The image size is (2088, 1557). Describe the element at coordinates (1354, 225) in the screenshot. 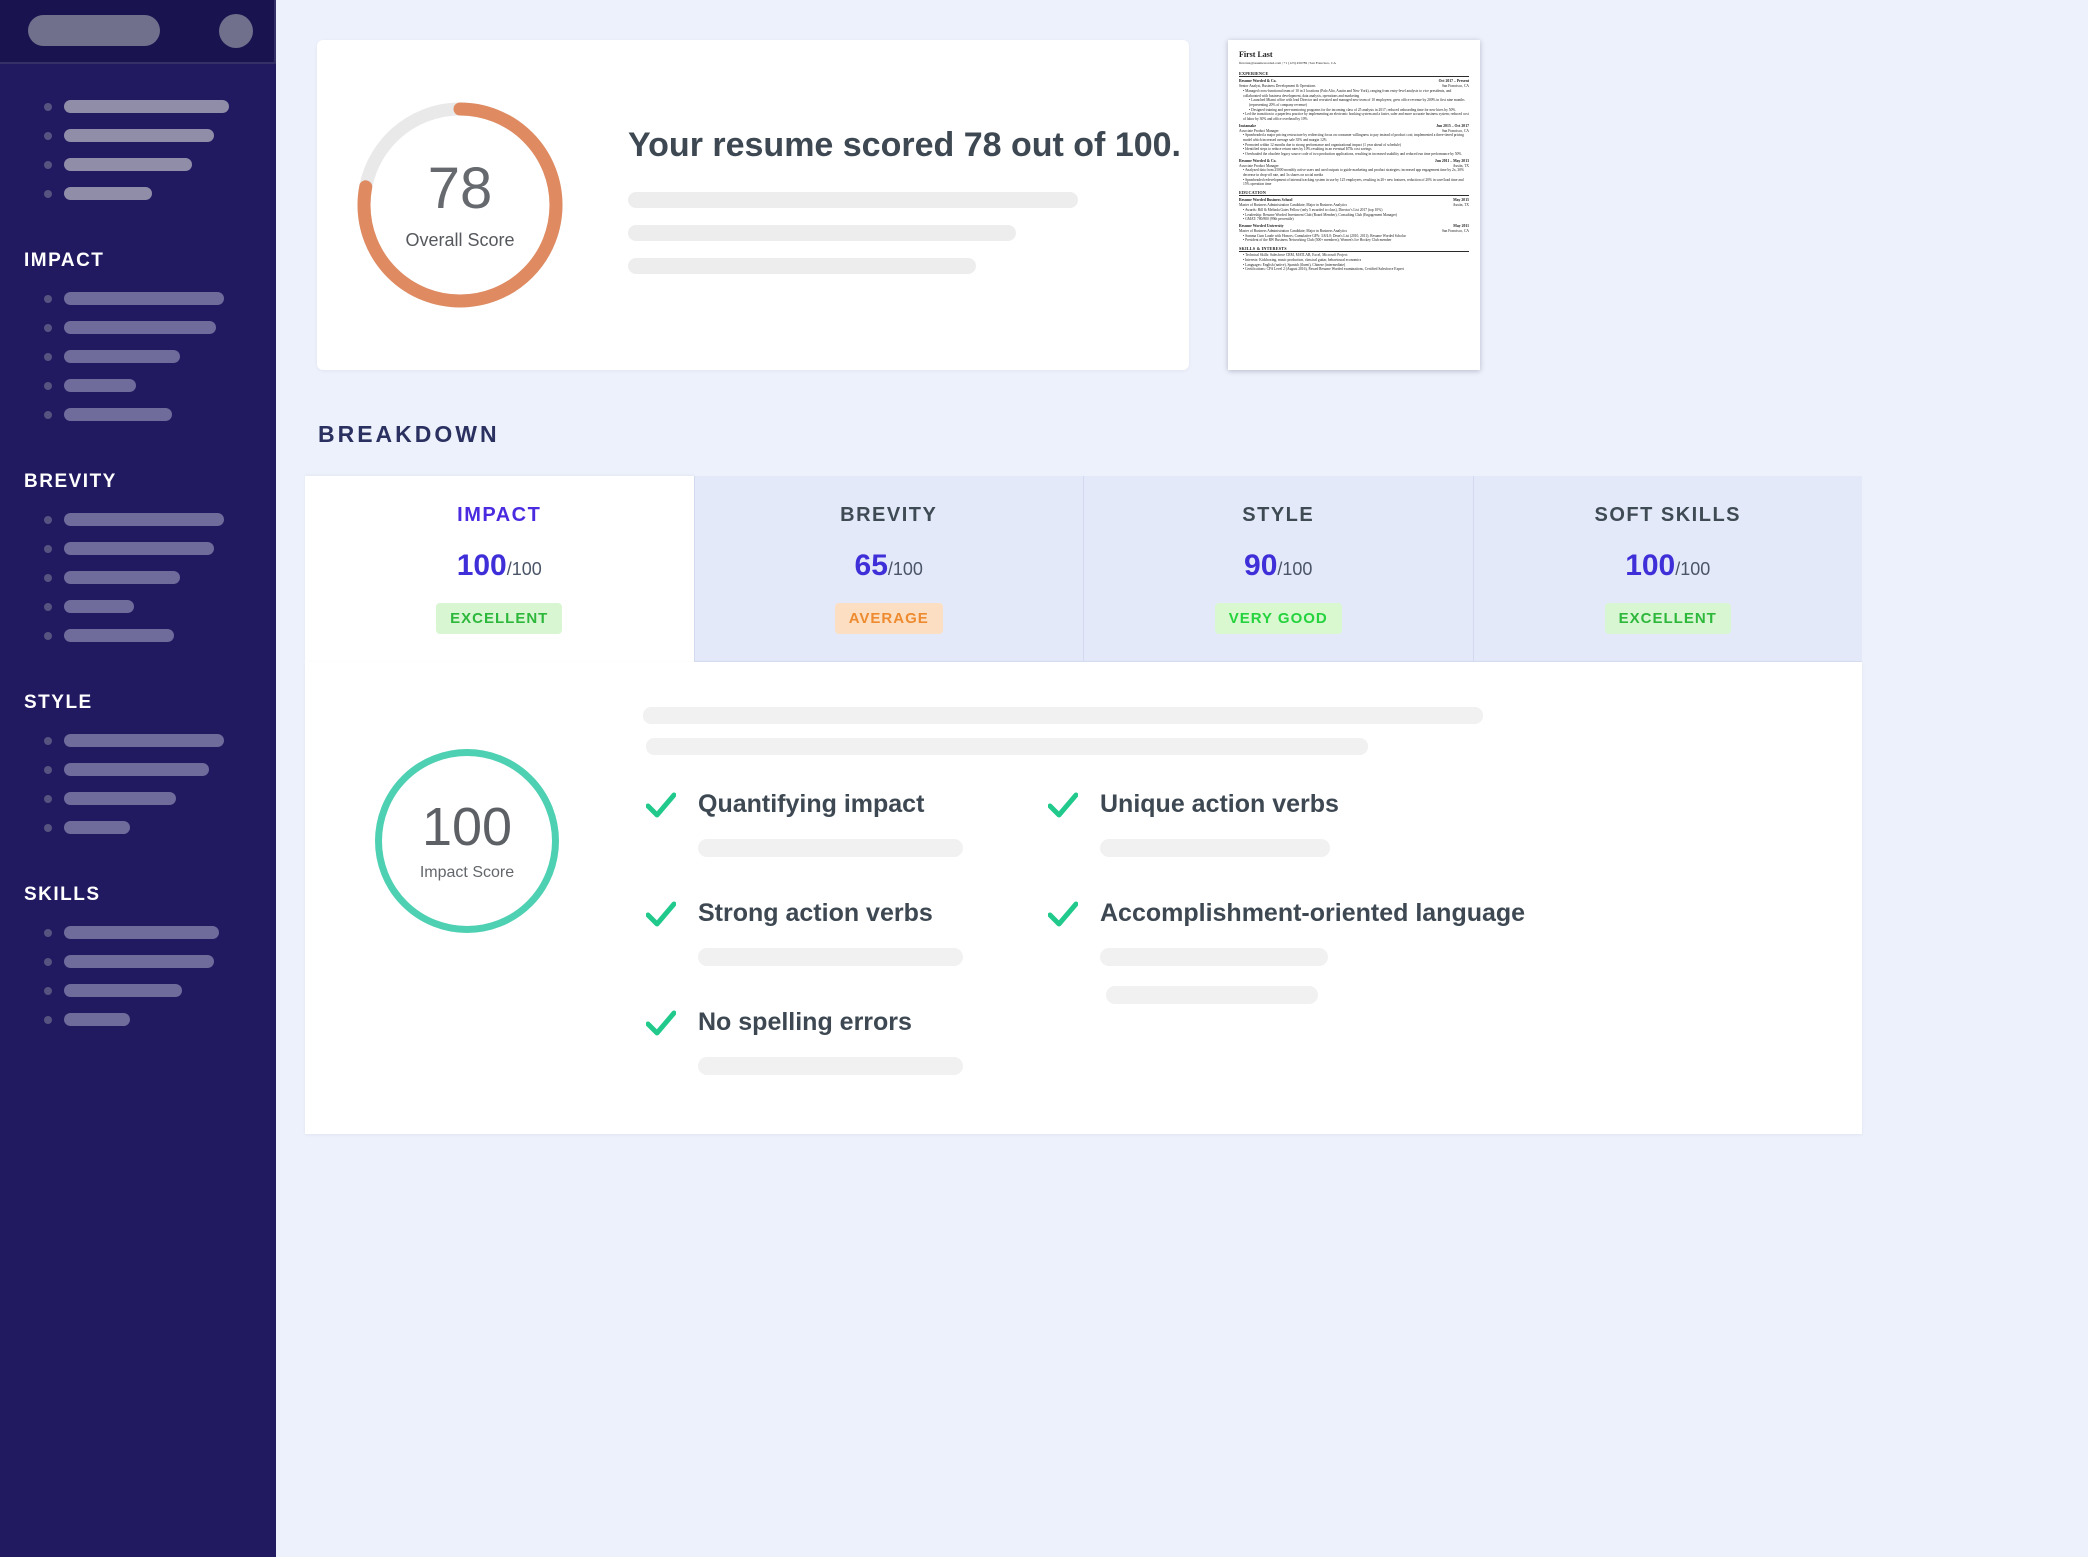

I see `resume-line: Resume Worded University May 2011` at that location.